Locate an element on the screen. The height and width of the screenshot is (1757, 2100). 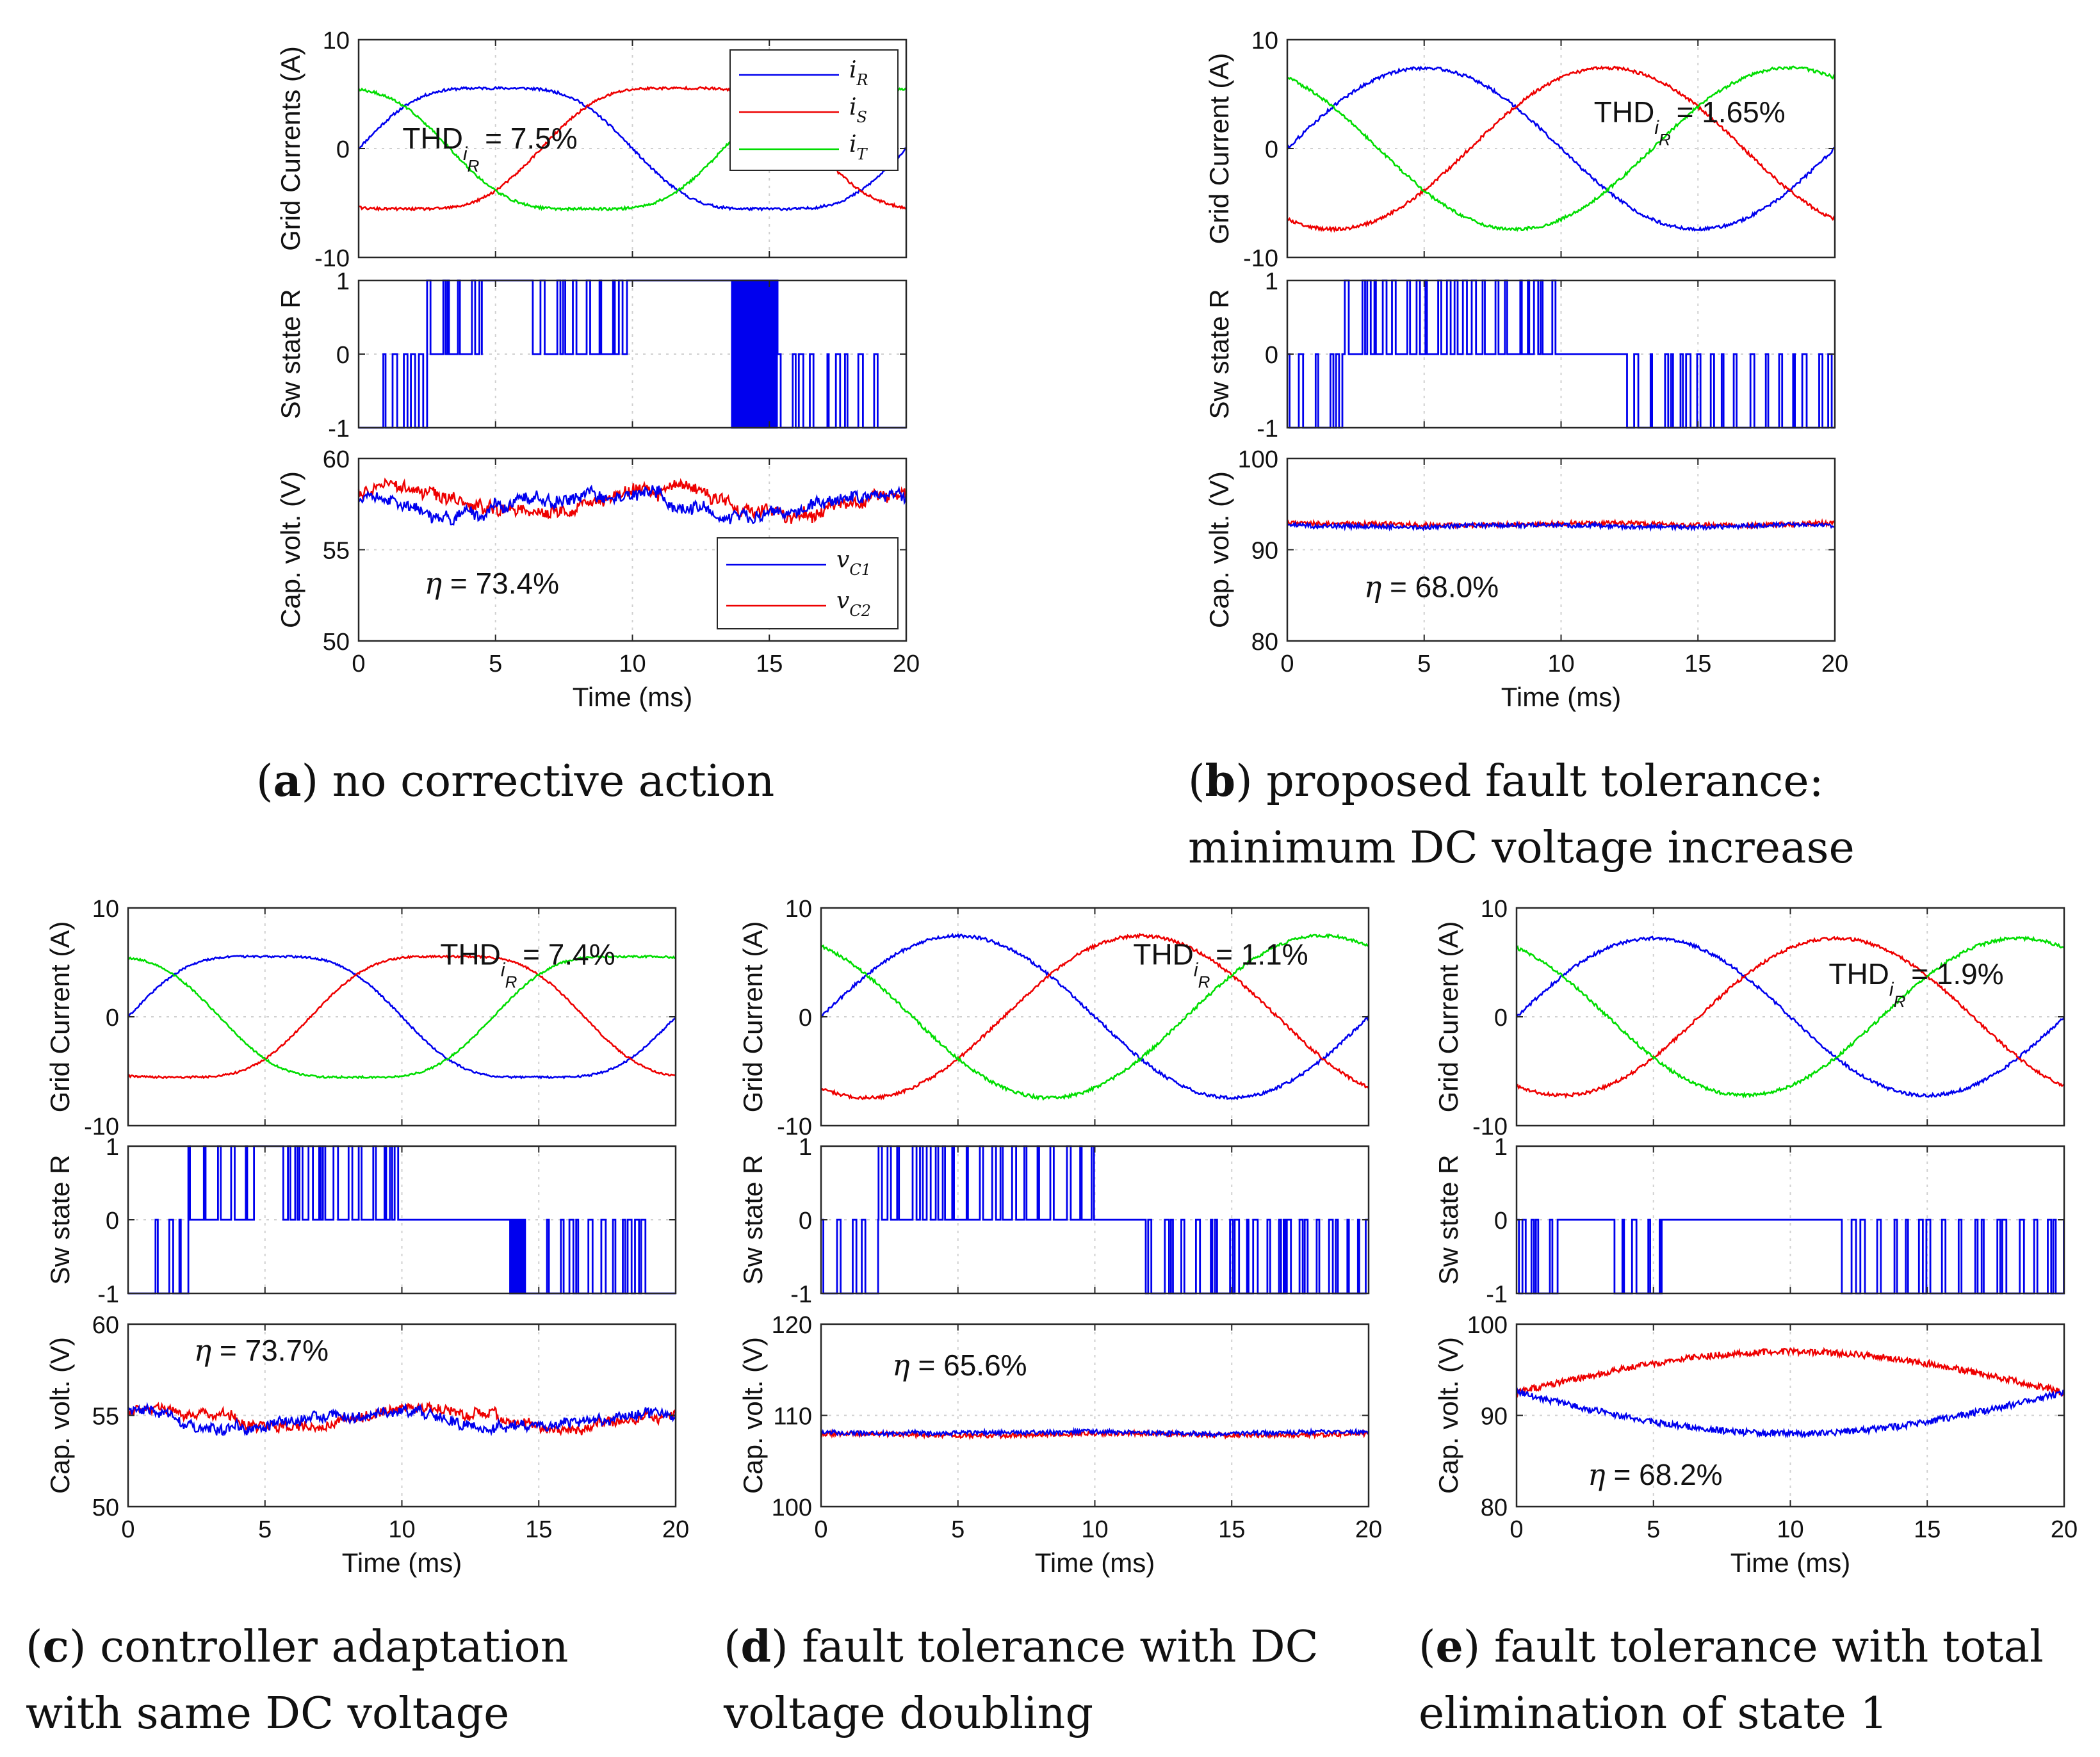
thd-annotation: THDiR = 7.5% is located at coordinates (489, 148).